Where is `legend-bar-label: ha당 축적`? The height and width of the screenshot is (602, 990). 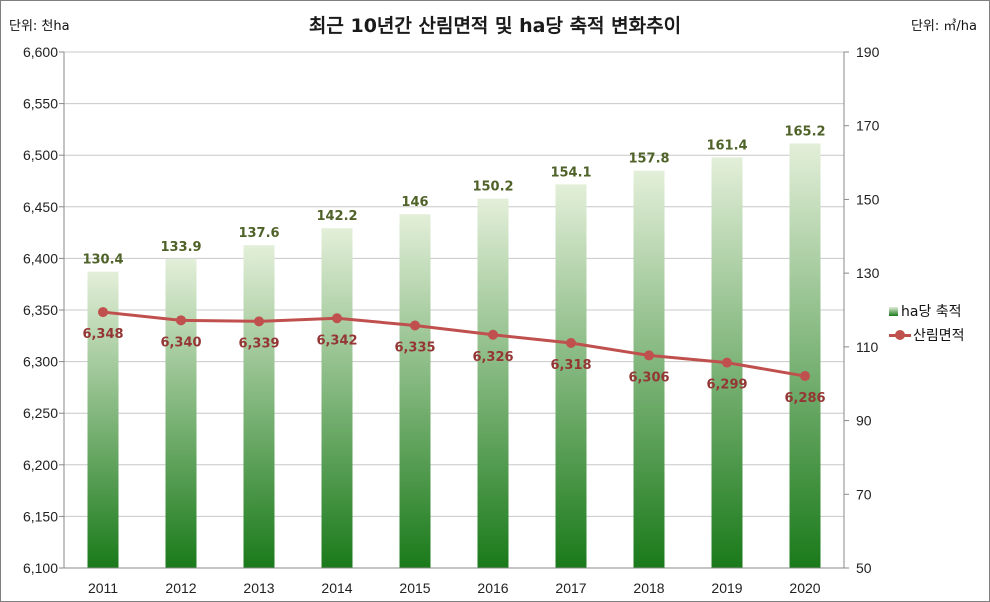 legend-bar-label: ha당 축적 is located at coordinates (931, 312).